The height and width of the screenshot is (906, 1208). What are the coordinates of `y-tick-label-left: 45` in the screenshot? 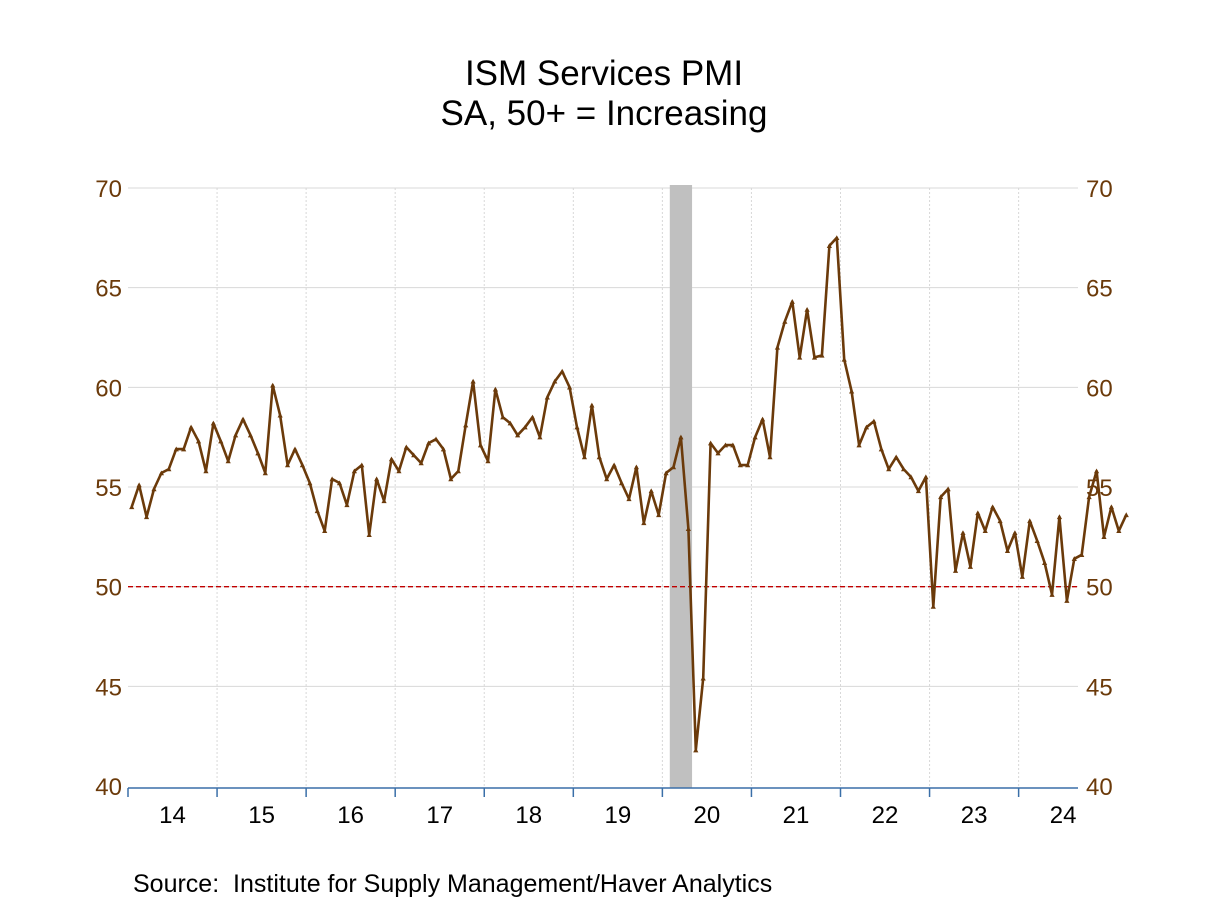 It's located at (108, 687).